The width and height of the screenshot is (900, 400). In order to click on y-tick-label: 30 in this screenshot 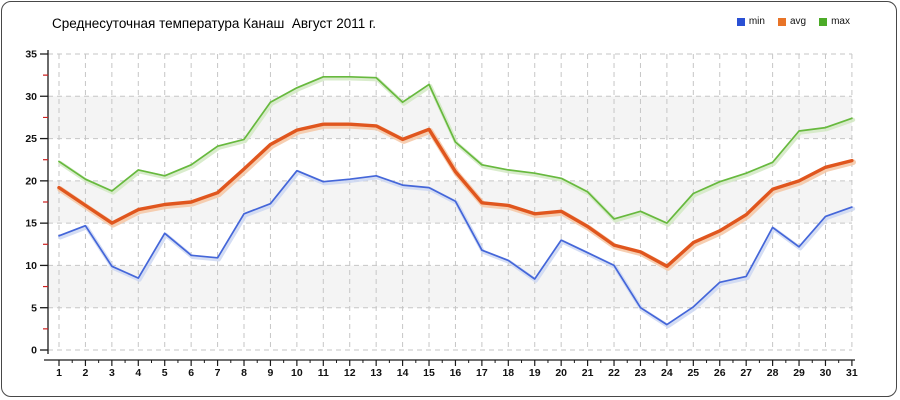, I will do `click(31, 97)`.